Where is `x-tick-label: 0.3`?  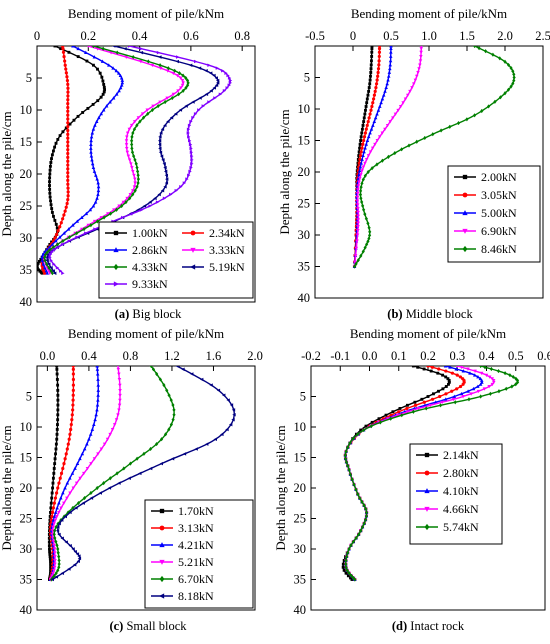 x-tick-label: 0.3 is located at coordinates (457, 356).